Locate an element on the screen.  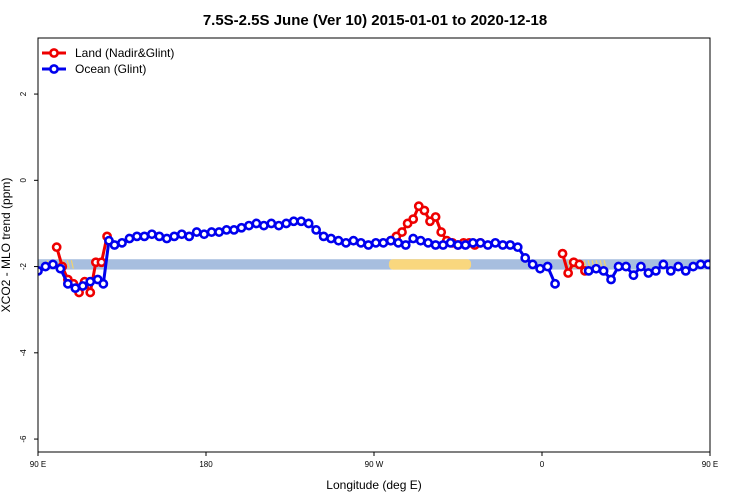
legend-land-marker is located at coordinates (54, 53).